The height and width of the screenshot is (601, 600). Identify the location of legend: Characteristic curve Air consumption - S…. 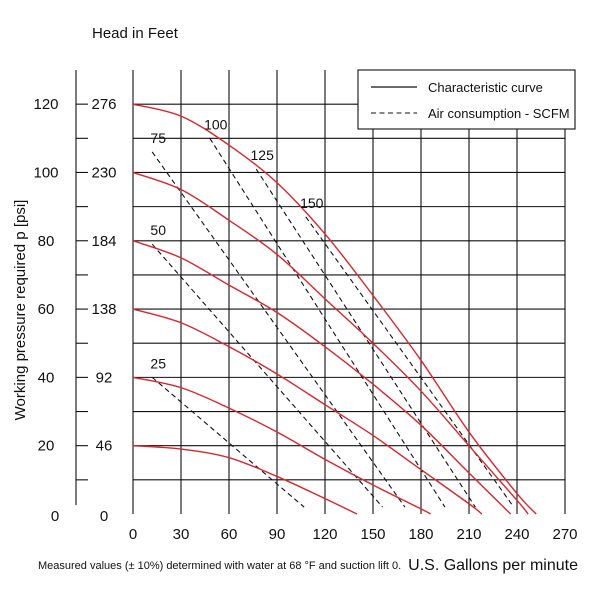
(466, 99).